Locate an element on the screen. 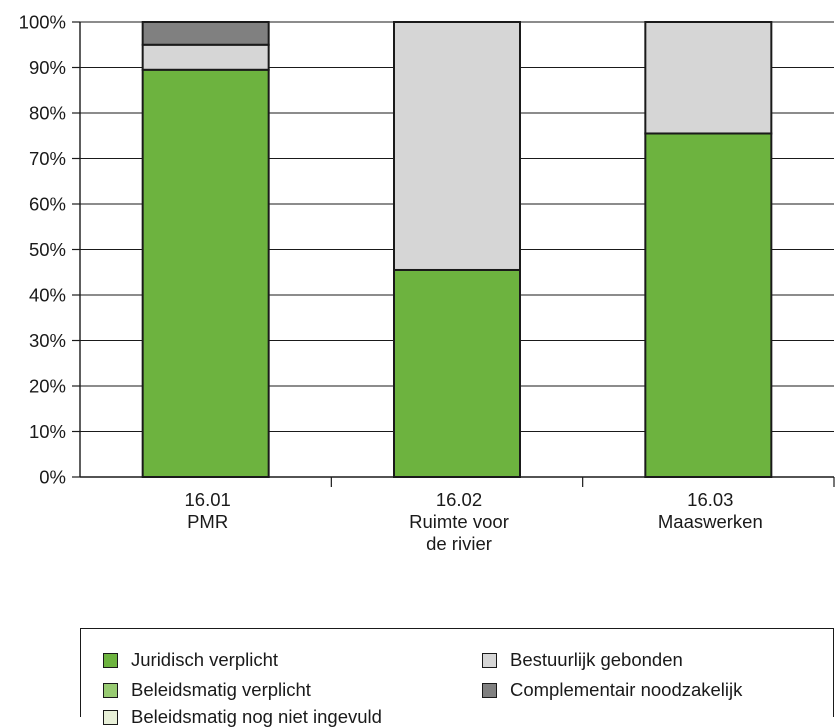 Image resolution: width=838 pixels, height=728 pixels. x-category-label-line: Maaswerken is located at coordinates (710, 521).